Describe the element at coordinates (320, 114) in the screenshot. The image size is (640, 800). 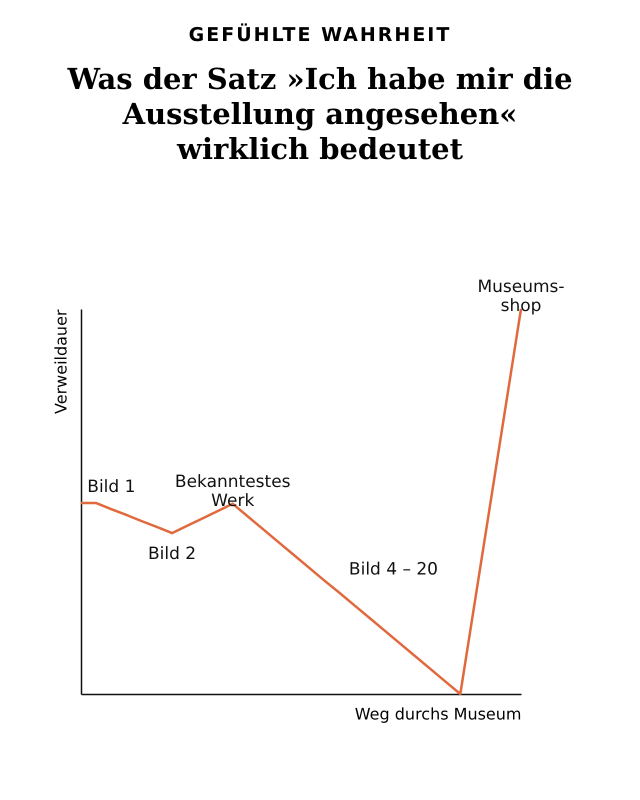
I see `chart-title: Was der Satz »Ich habe mir die Ausstellung angesehen« wirklich bedeutet` at that location.